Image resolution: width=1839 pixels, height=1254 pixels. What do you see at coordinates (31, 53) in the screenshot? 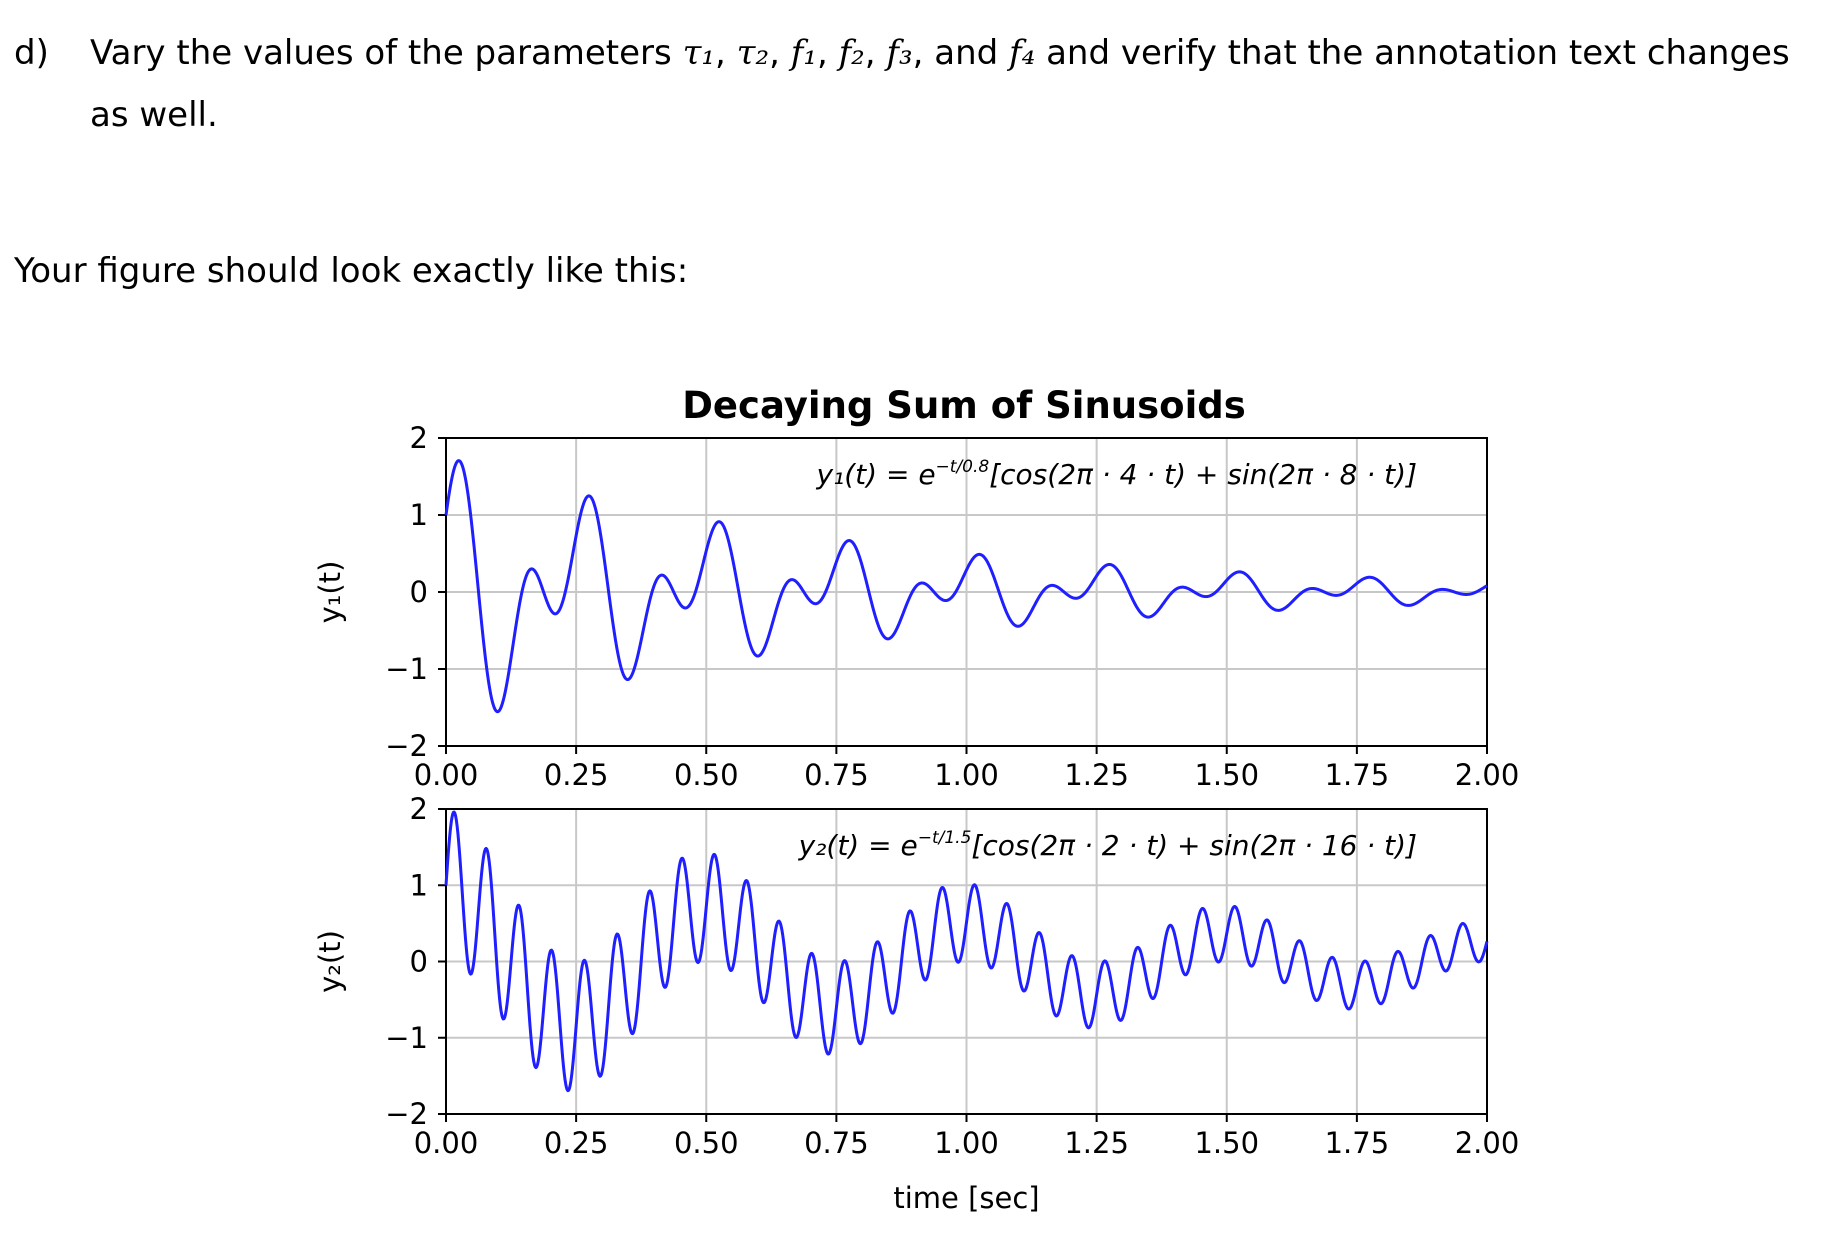
I see `task-label: d)` at bounding box center [31, 53].